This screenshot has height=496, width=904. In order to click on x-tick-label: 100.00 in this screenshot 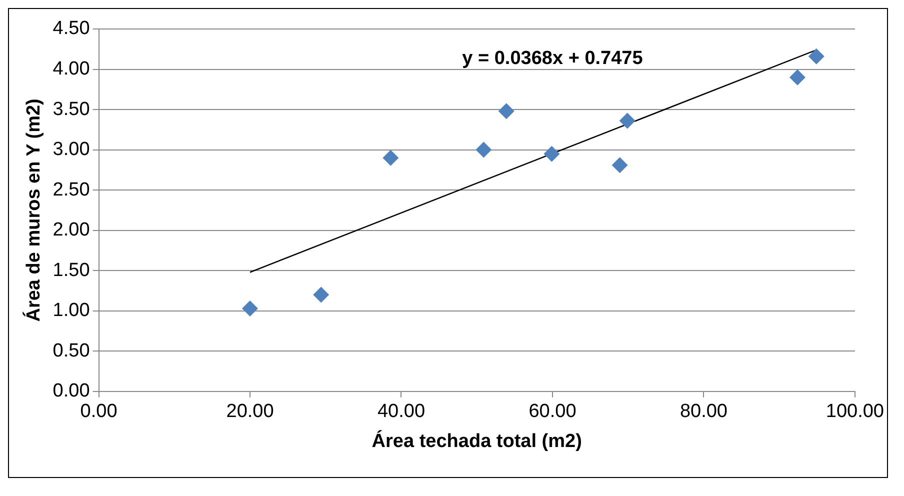, I will do `click(855, 411)`.